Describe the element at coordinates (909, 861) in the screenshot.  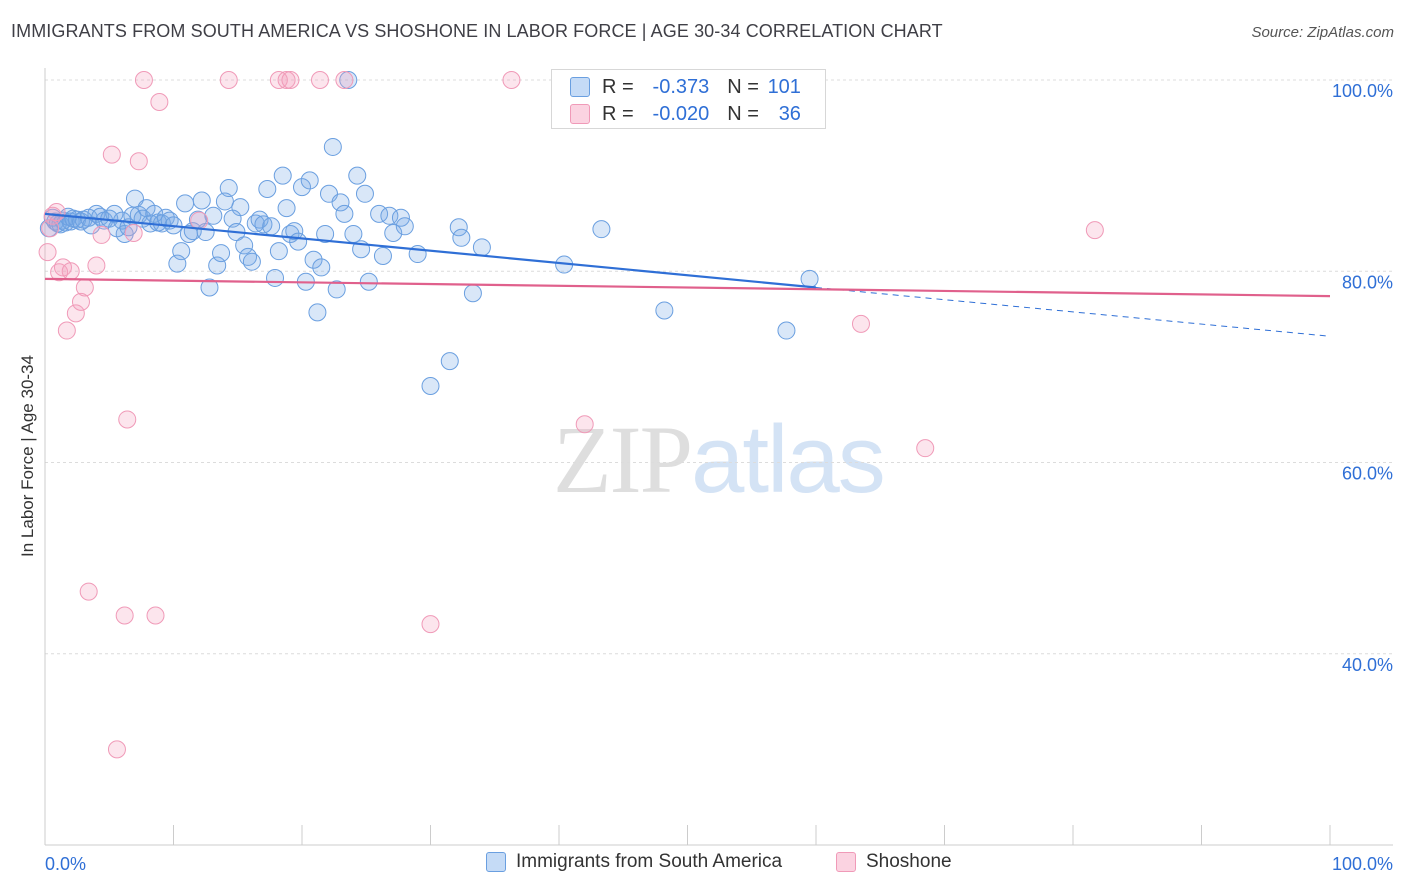
I see `legend-label: Shoshone` at that location.